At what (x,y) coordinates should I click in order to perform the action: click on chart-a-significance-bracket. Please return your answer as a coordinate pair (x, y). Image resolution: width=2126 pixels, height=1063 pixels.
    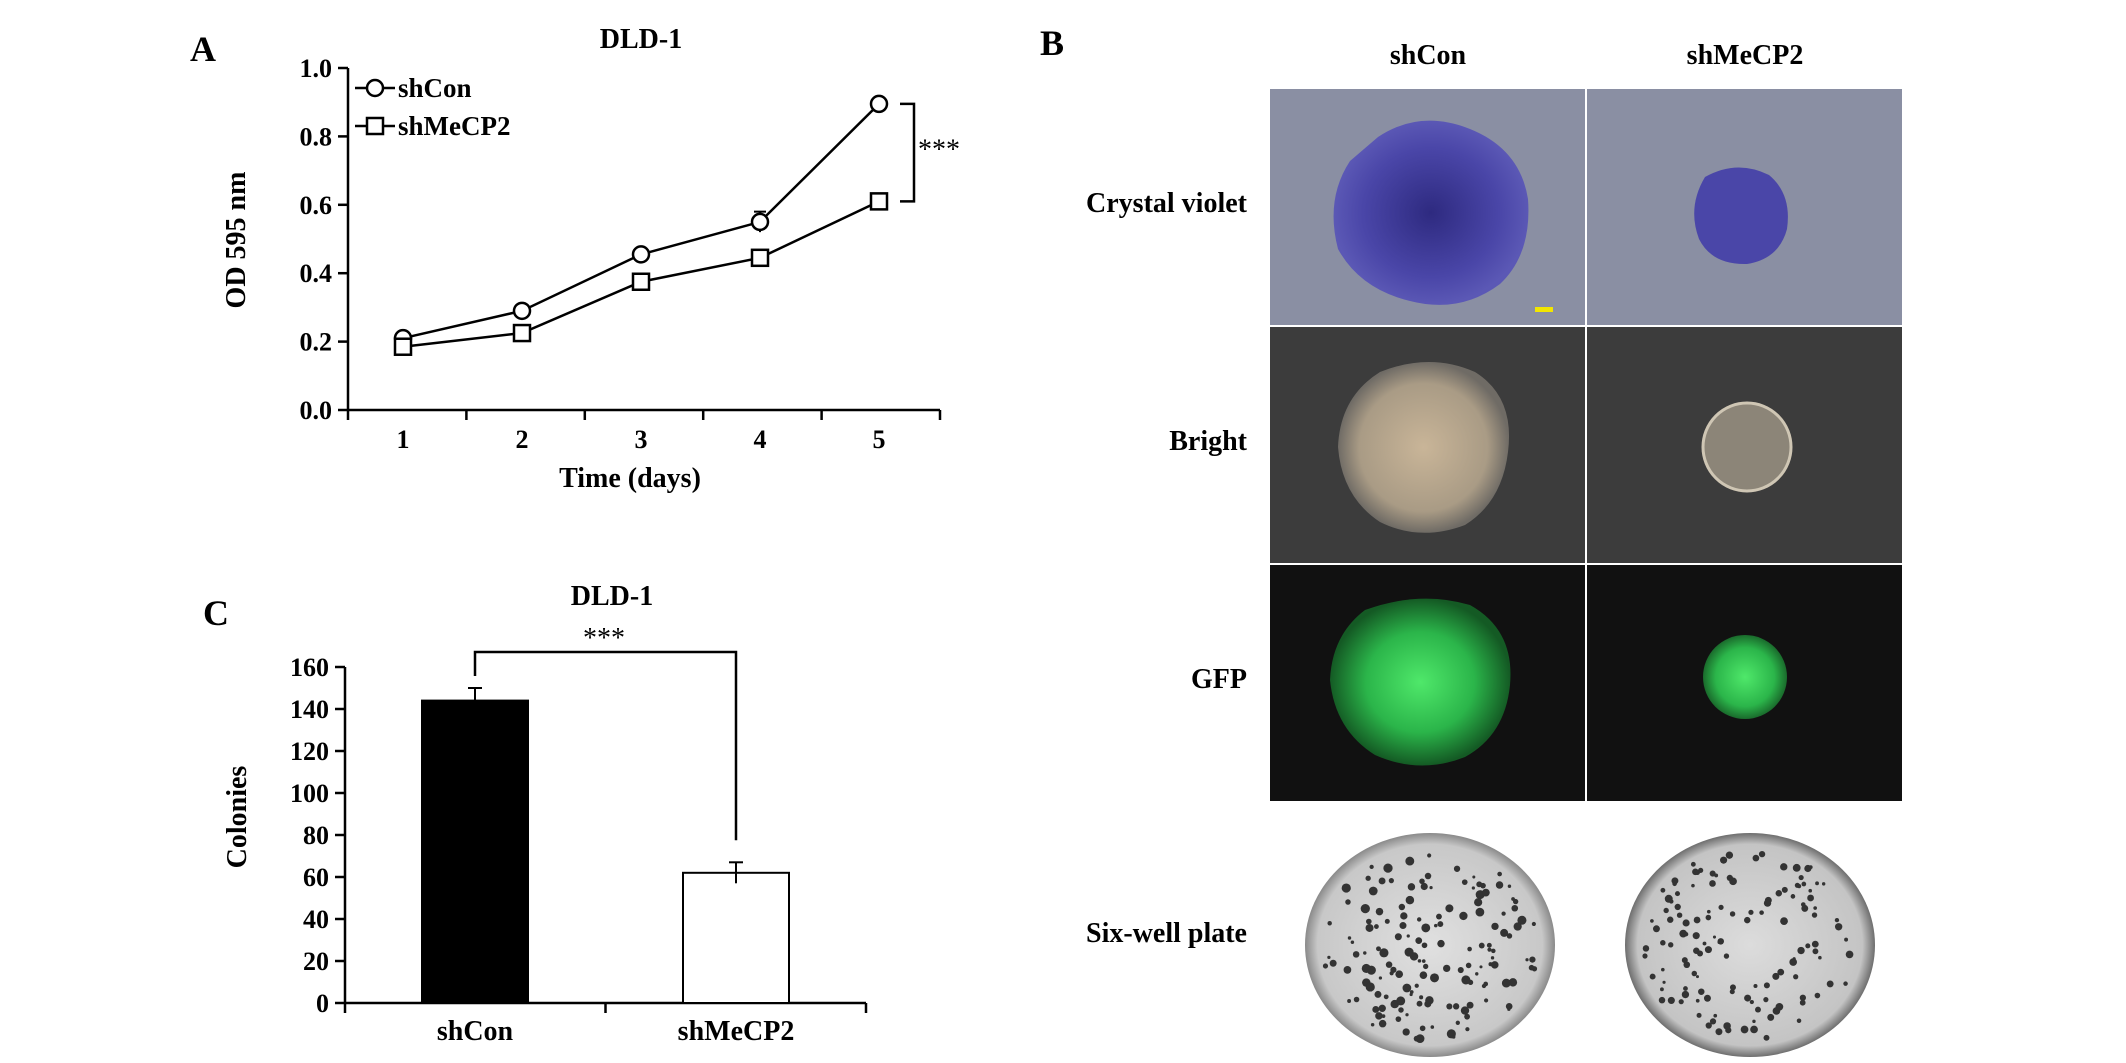
    Looking at the image, I should click on (908, 152).